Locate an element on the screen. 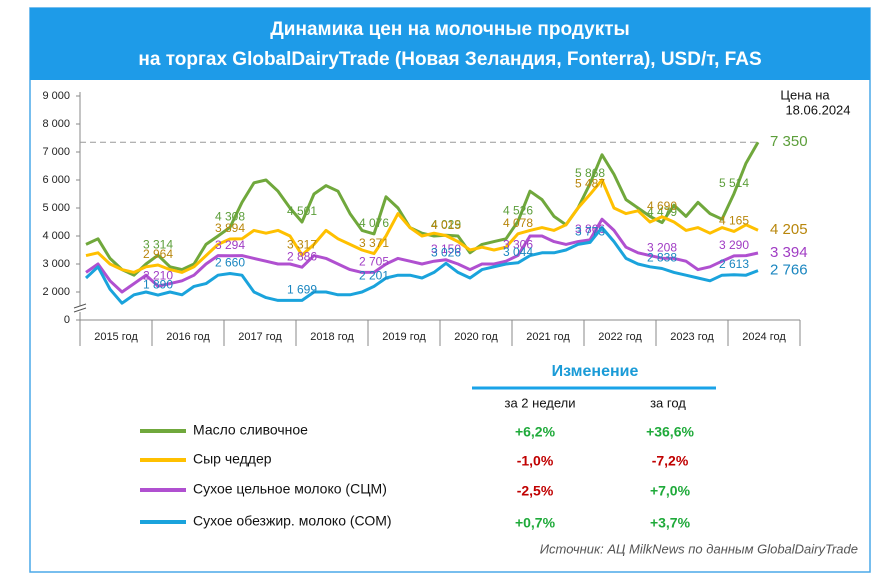 Image resolution: width=885 pixels, height=584 pixels. value-label: 4 690 is located at coordinates (662, 206).